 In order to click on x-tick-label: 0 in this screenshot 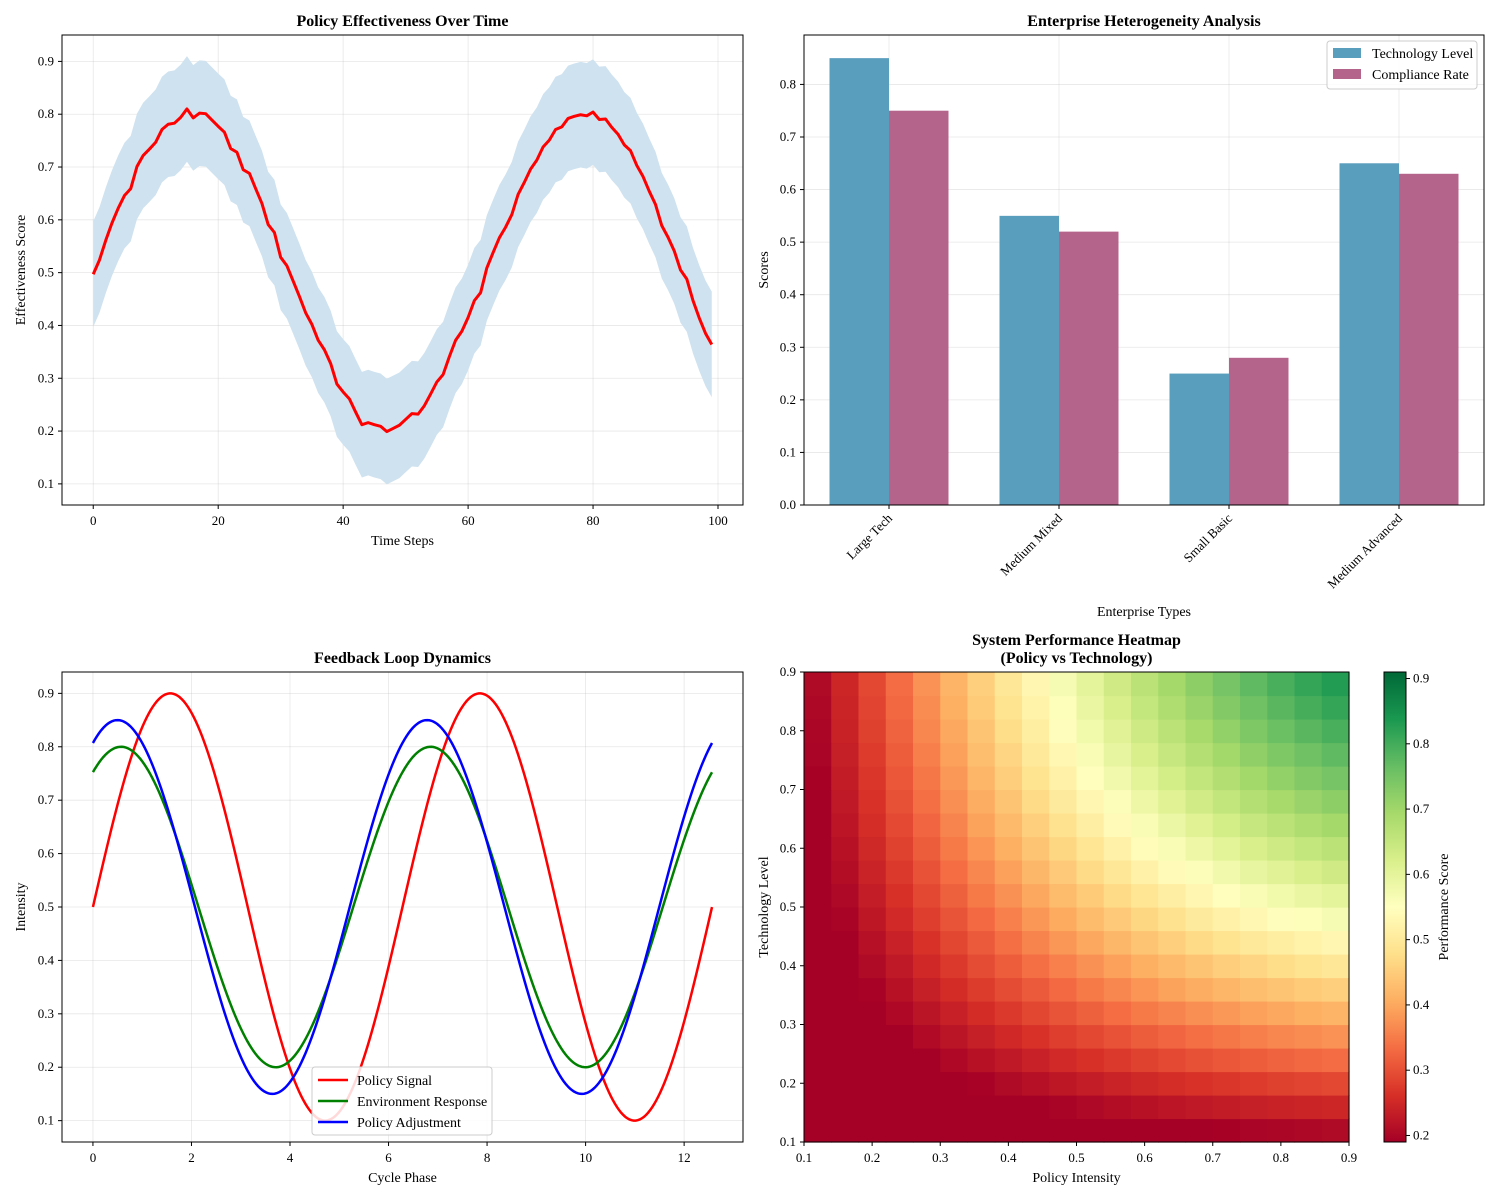, I will do `click(93, 520)`.